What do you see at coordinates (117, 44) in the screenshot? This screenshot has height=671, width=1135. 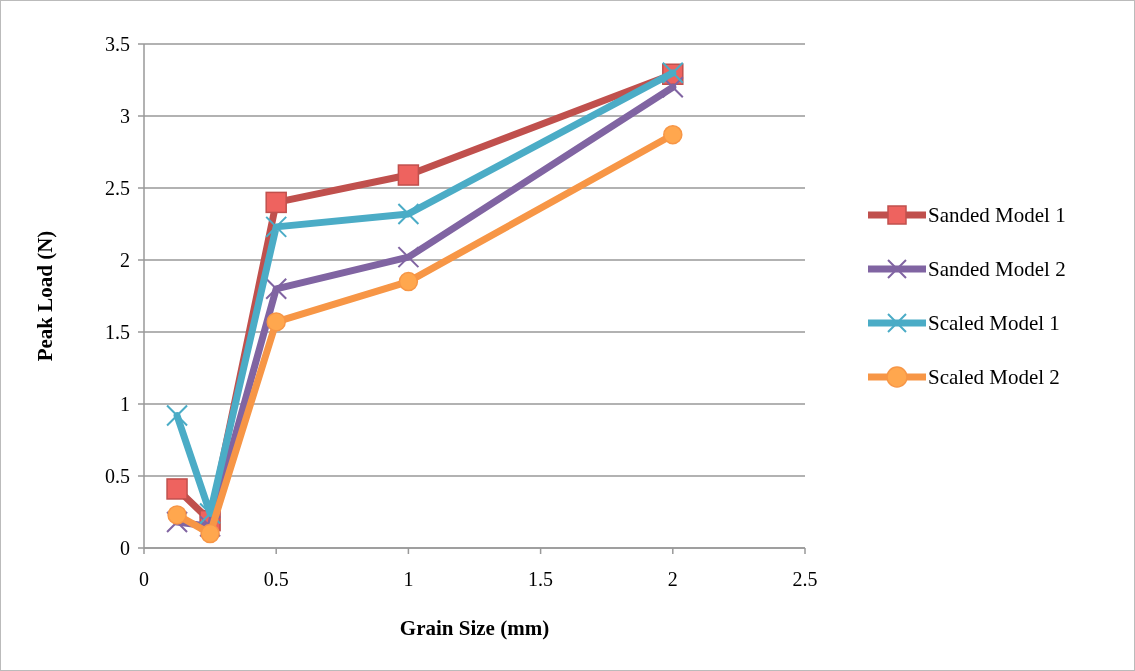 I see `y-tick-label: 3.5` at bounding box center [117, 44].